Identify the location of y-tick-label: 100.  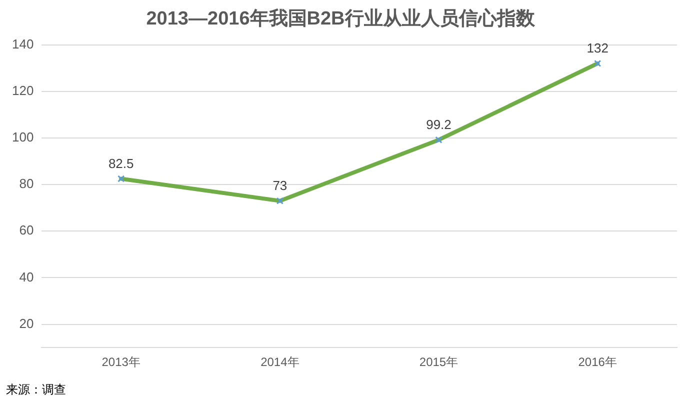
(23, 137).